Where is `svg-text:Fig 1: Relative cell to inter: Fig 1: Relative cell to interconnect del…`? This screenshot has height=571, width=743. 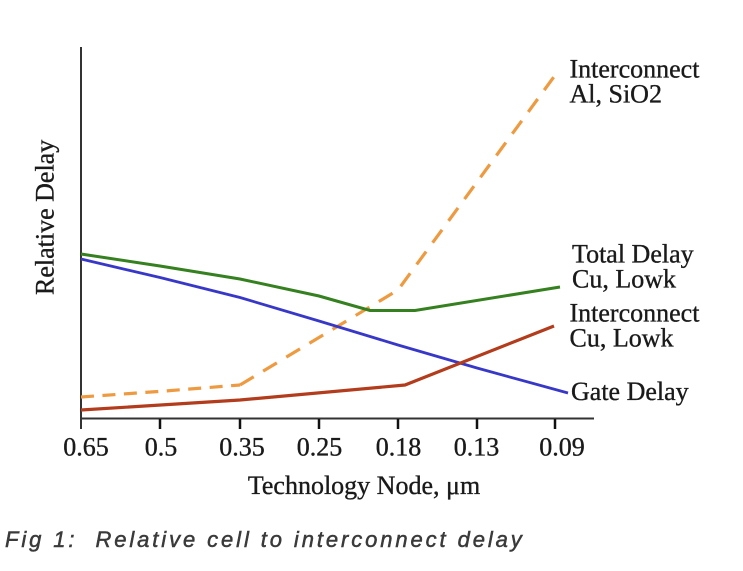
svg-text:Fig 1: Relative cell to inter: Fig 1: Relative cell to interconnect del… is located at coordinates (265, 539).